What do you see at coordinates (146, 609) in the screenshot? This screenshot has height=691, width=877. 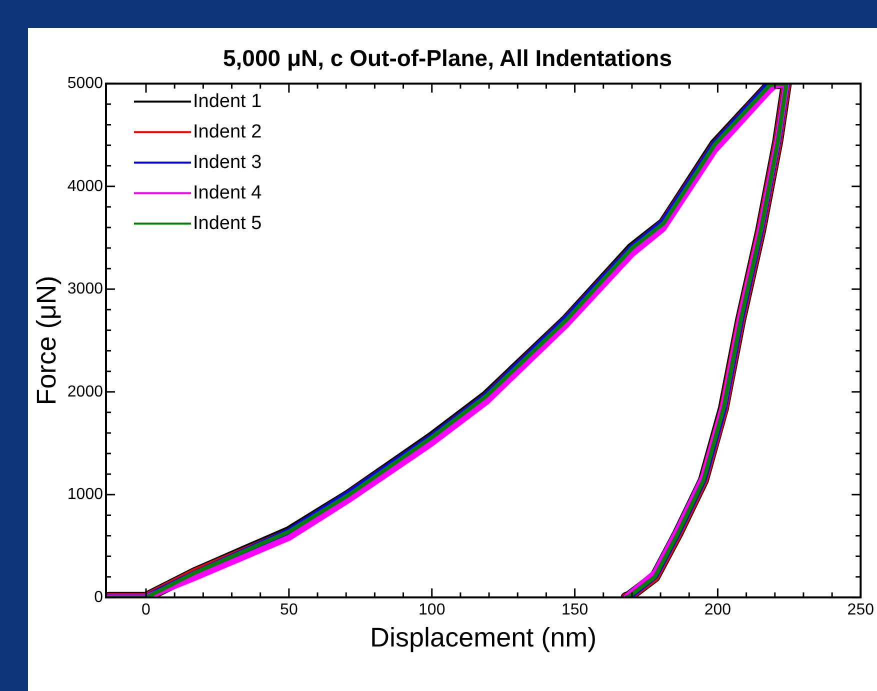 I see `x-tick-label: 0` at bounding box center [146, 609].